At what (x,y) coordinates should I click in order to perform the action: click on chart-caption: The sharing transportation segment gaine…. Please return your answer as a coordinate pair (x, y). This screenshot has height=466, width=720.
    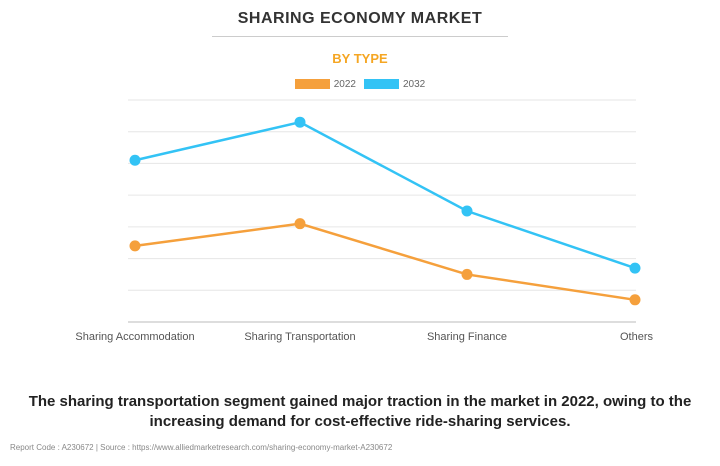
    Looking at the image, I should click on (360, 411).